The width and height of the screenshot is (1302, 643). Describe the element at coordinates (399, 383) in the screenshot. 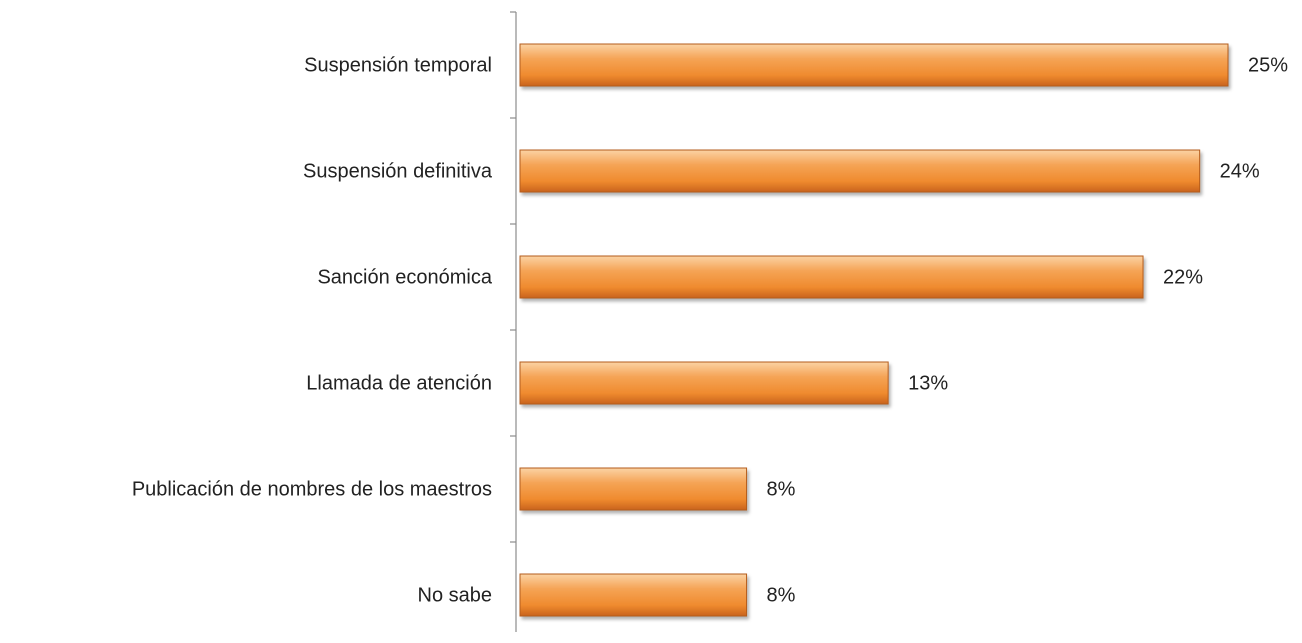

I see `category-label: Llamada de atención` at that location.